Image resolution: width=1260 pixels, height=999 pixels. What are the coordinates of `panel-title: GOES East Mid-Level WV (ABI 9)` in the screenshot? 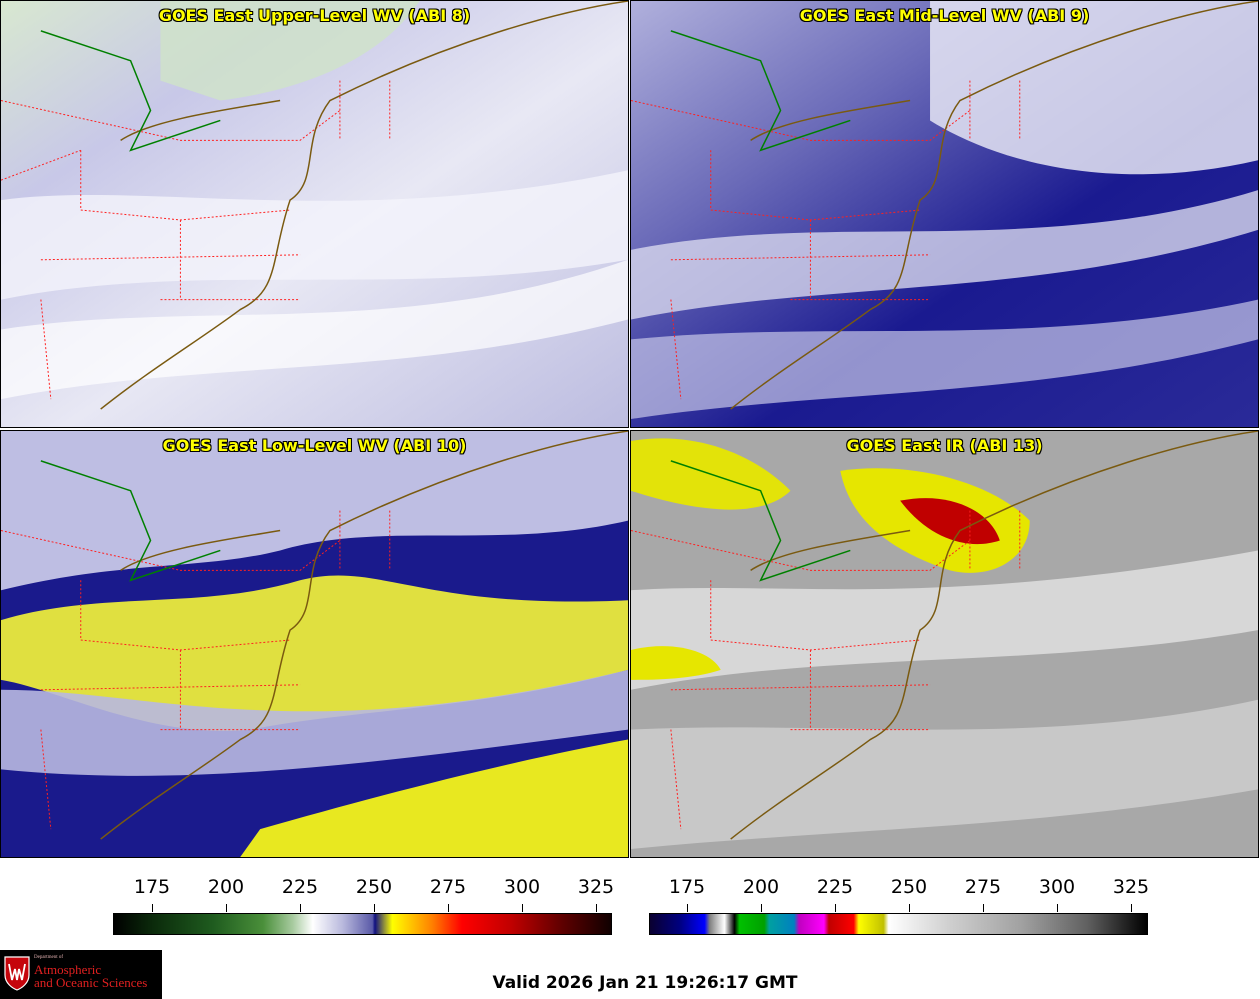 It's located at (944, 15).